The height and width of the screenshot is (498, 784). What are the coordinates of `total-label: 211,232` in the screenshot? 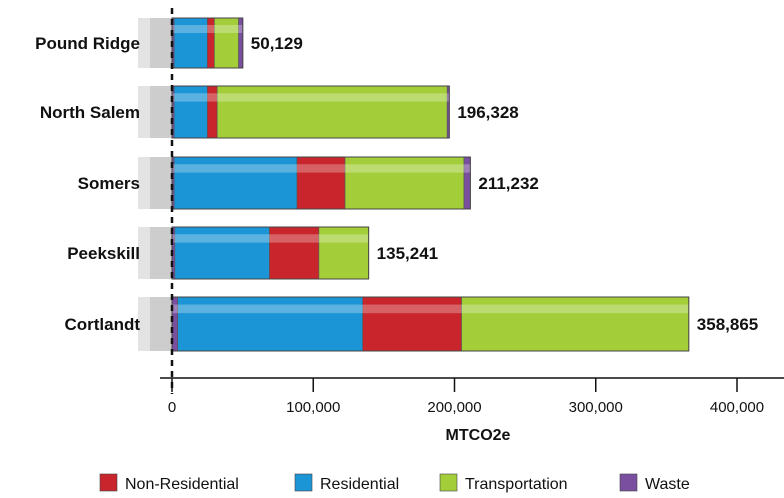 It's located at (508, 183).